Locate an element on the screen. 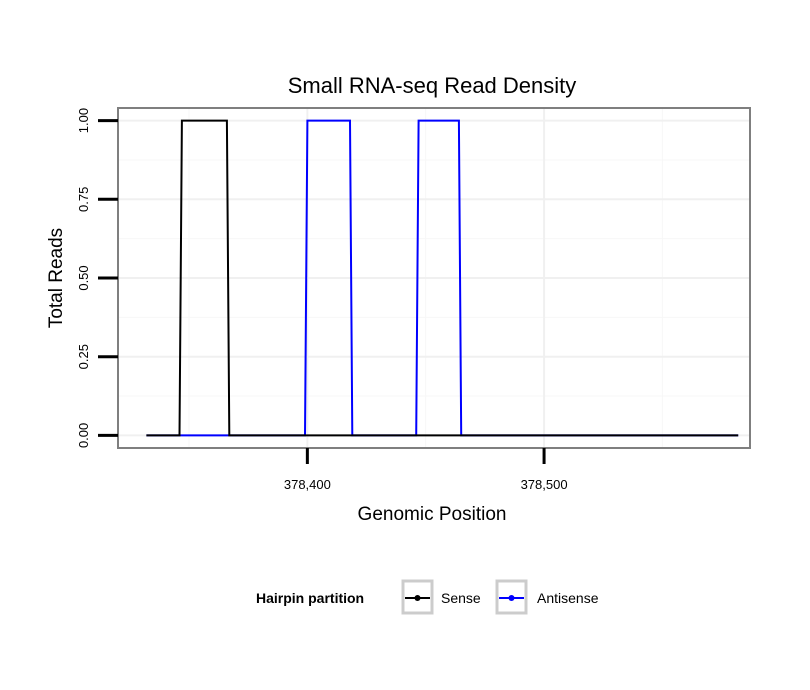 This screenshot has height=690, width=810. x-tick-label: 378,500 is located at coordinates (544, 484).